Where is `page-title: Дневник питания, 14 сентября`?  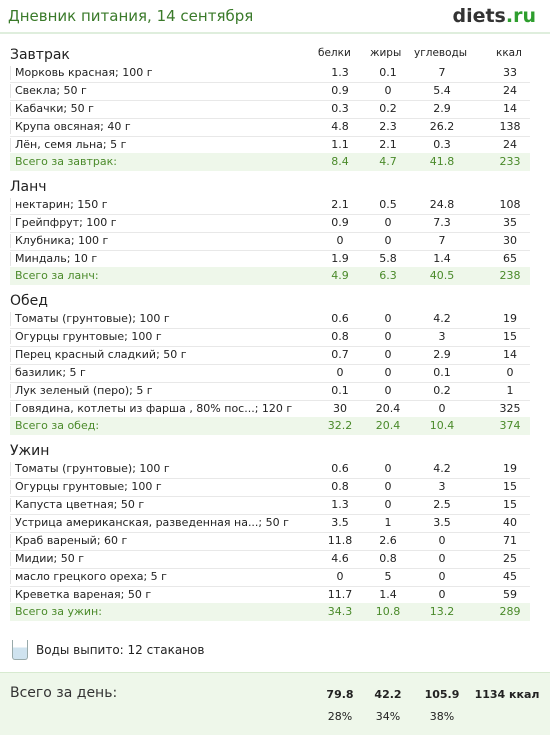
page-title: Дневник питания, 14 сентября is located at coordinates (131, 16).